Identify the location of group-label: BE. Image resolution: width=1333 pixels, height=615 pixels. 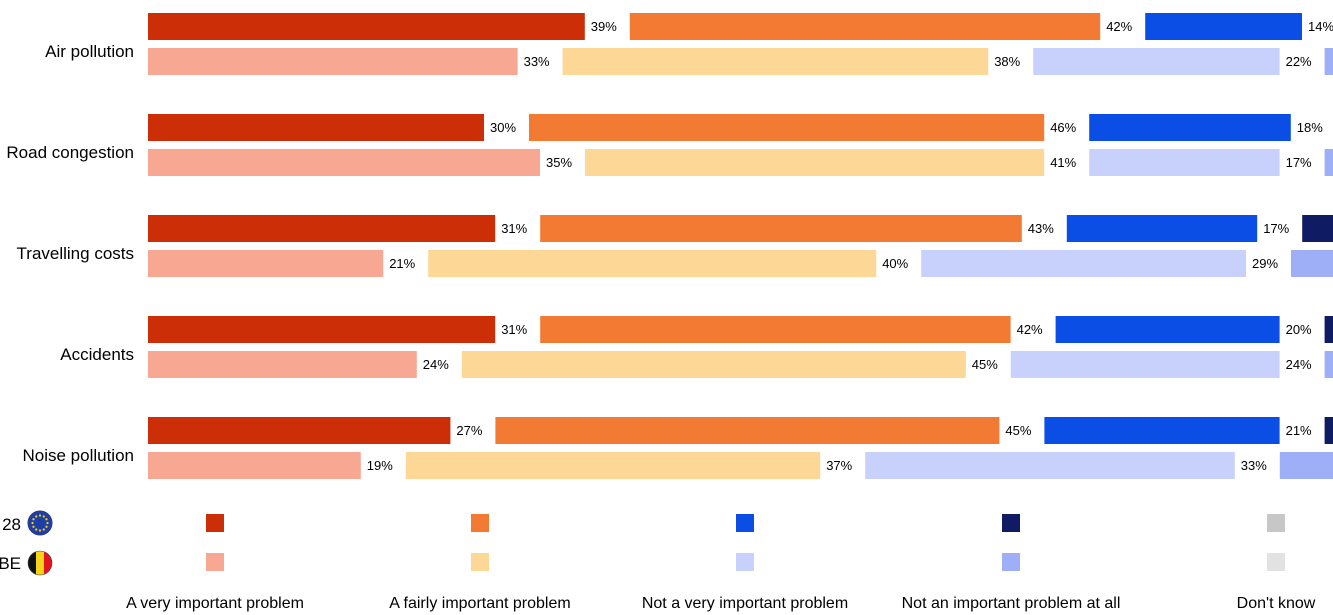
(10, 563).